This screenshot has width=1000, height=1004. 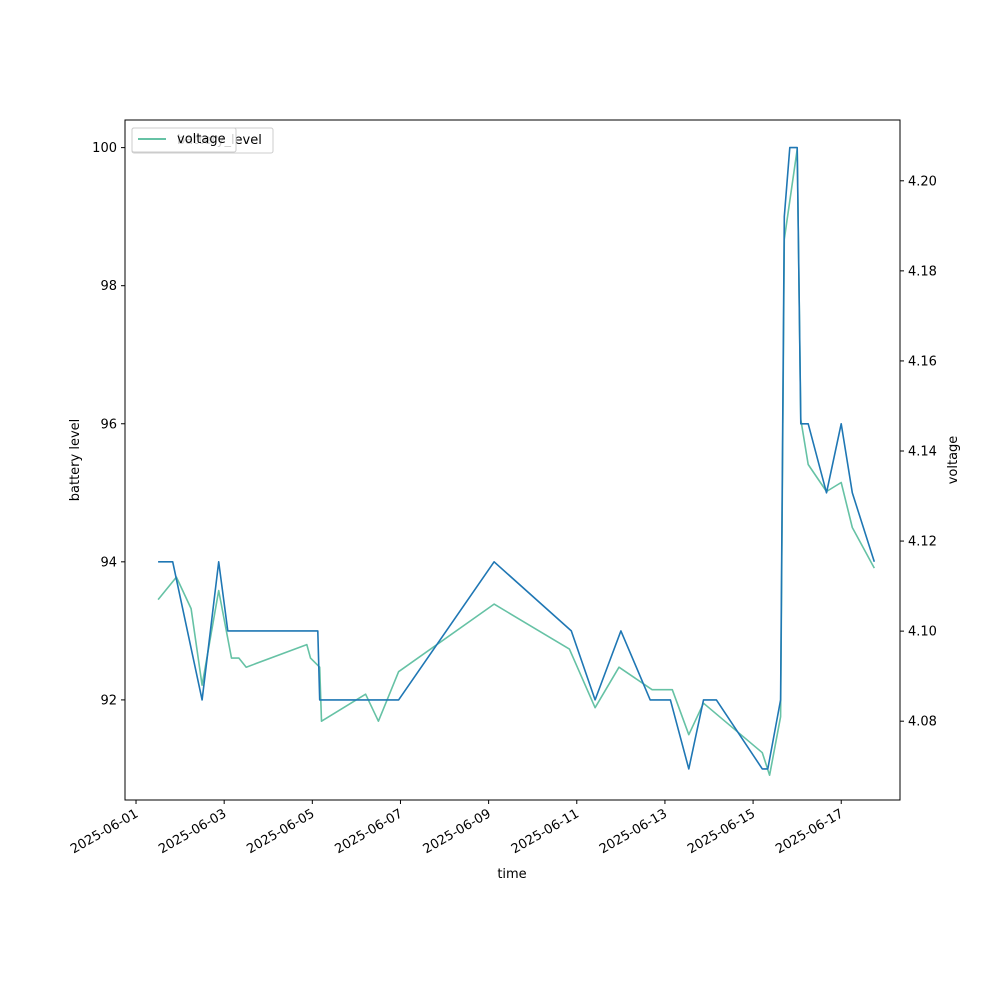 What do you see at coordinates (108, 562) in the screenshot?
I see `y-tick-label: 94` at bounding box center [108, 562].